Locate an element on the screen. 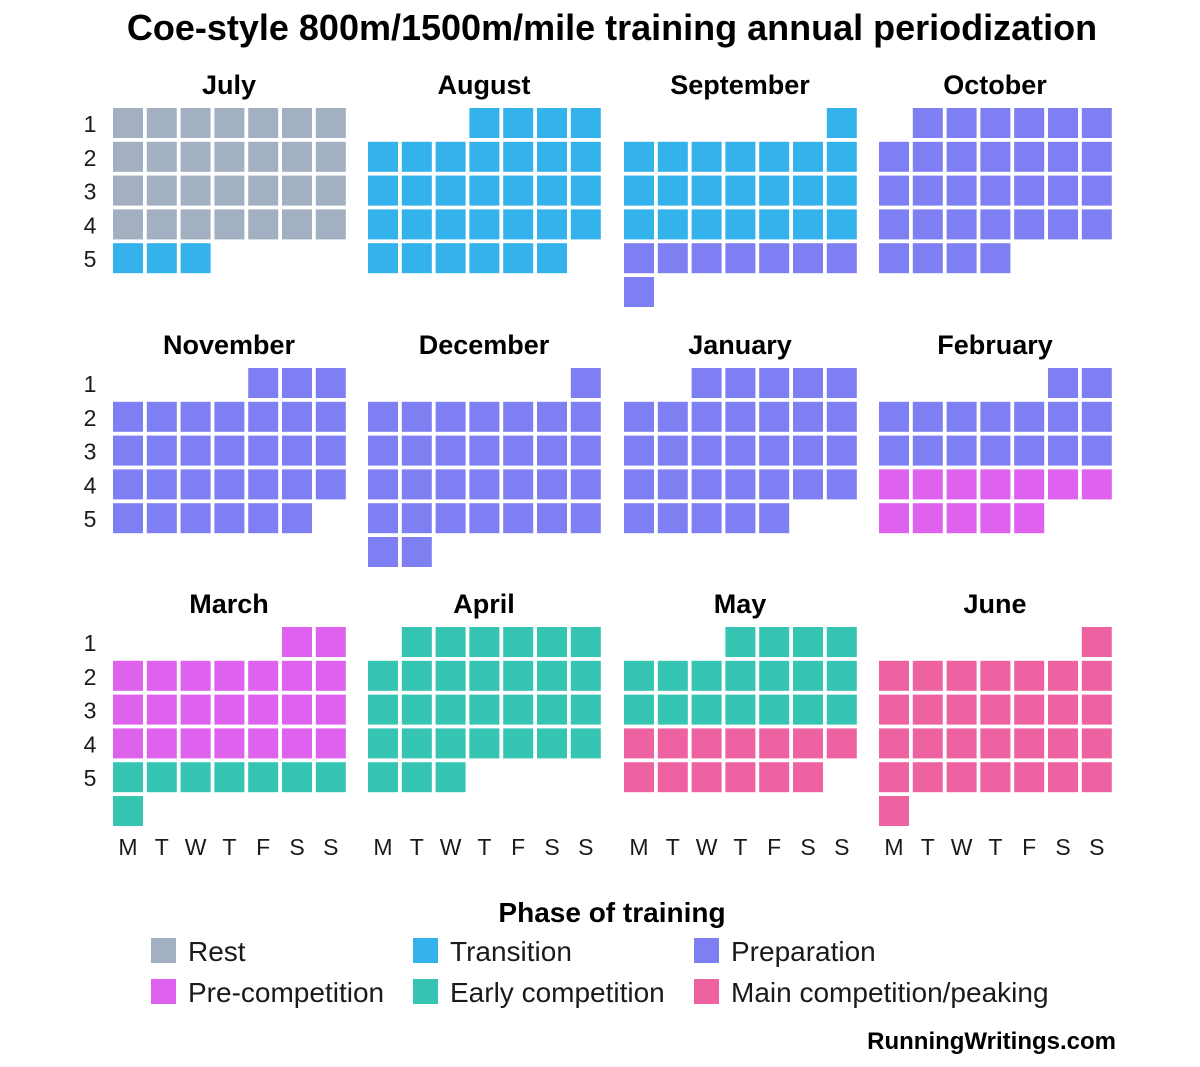 This screenshot has width=1200, height=1067. month-january: January is located at coordinates (740, 432).